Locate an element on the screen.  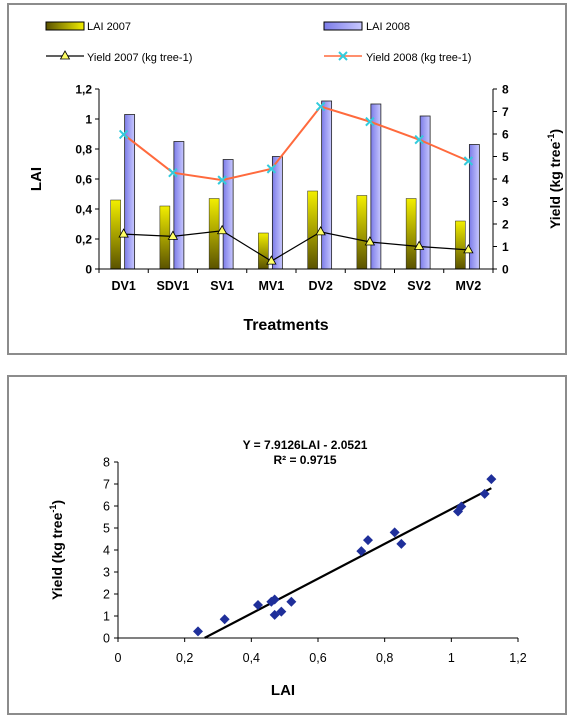
left-y-tick-label: 1,2 is located at coordinates (83, 90).